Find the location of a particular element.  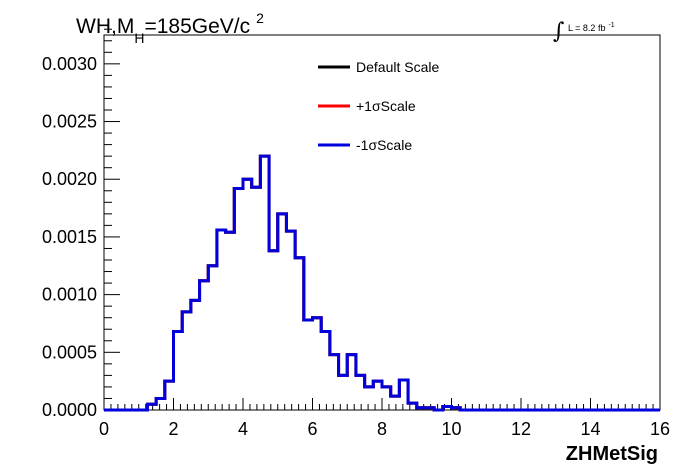

chart-title-superscript: 2 is located at coordinates (260, 18).